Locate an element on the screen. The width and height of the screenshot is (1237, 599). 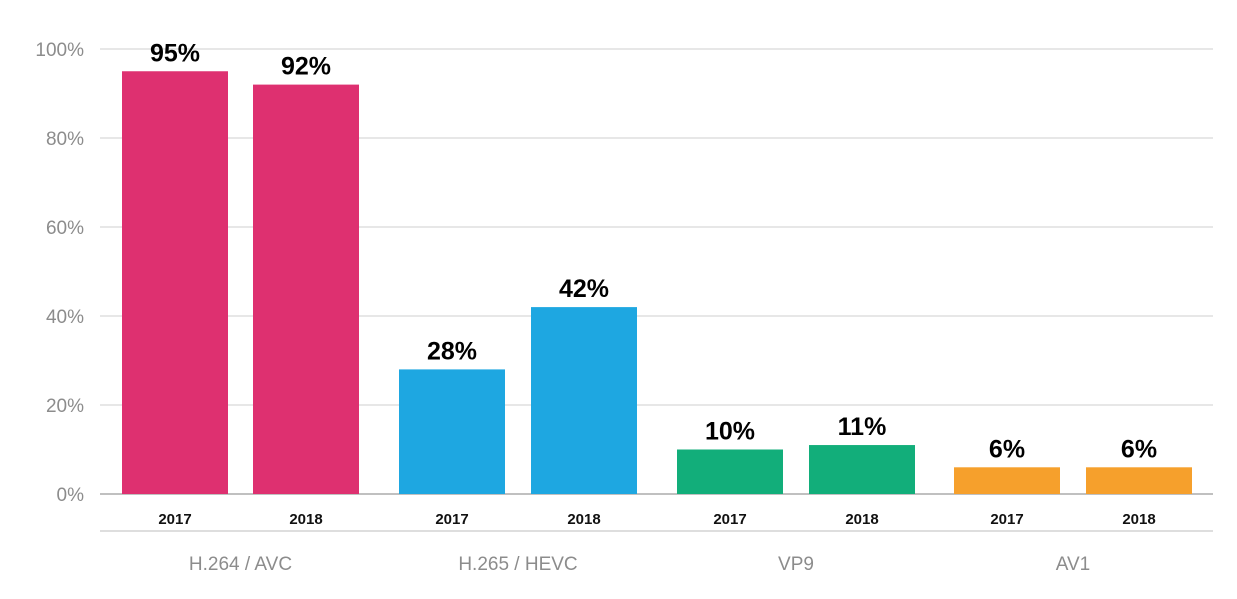
bar-value-label: 10% is located at coordinates (730, 432).